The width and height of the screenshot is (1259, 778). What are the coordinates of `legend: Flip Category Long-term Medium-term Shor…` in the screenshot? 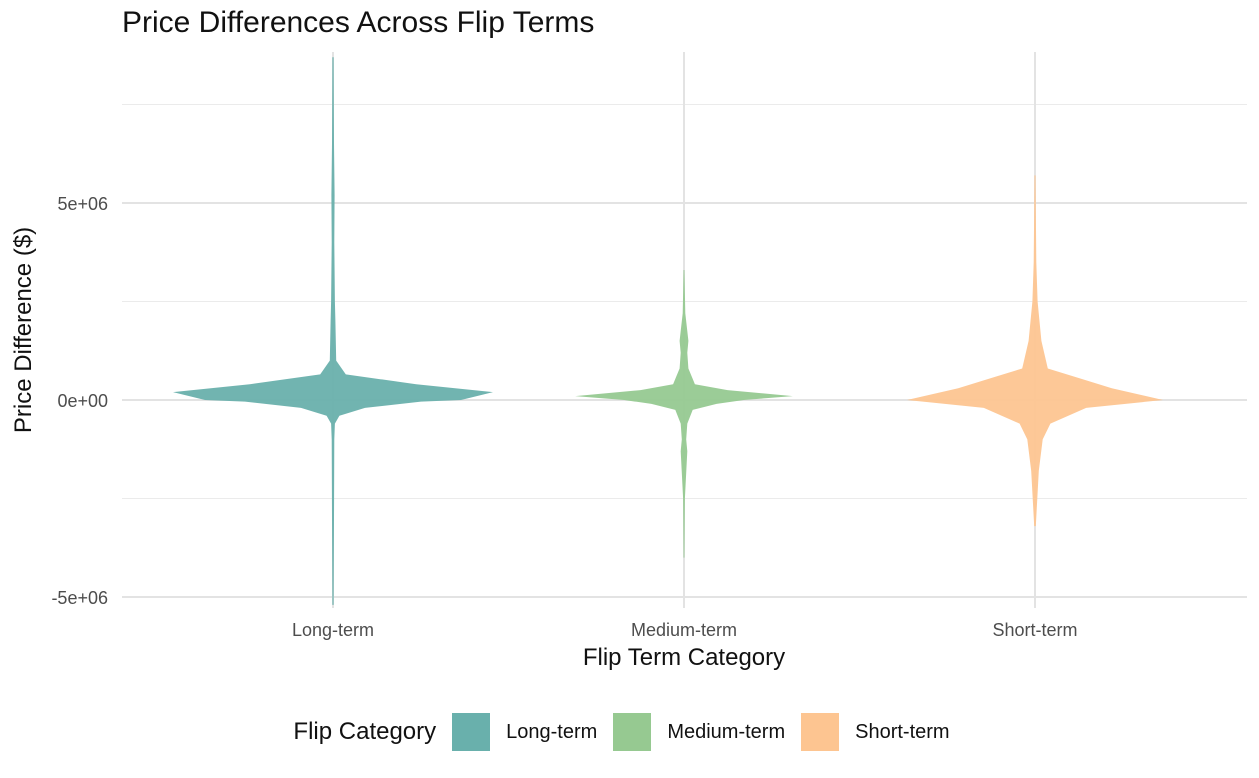 It's located at (629, 732).